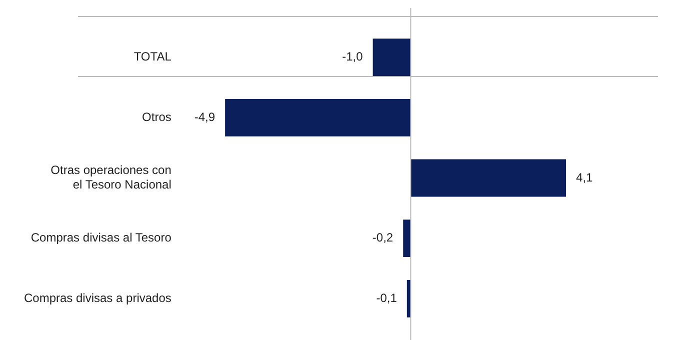  I want to click on y-tick-label: TOTAL, so click(153, 57).